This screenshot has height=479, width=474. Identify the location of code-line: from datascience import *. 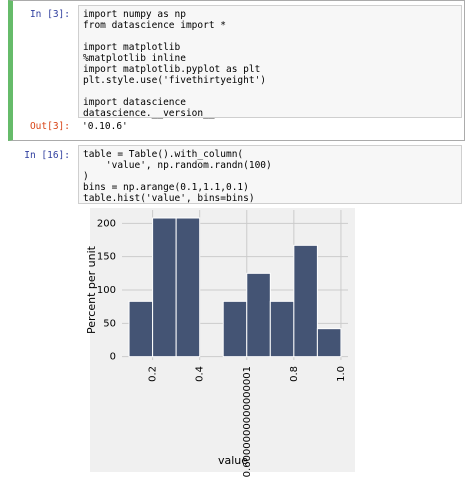
(154, 25).